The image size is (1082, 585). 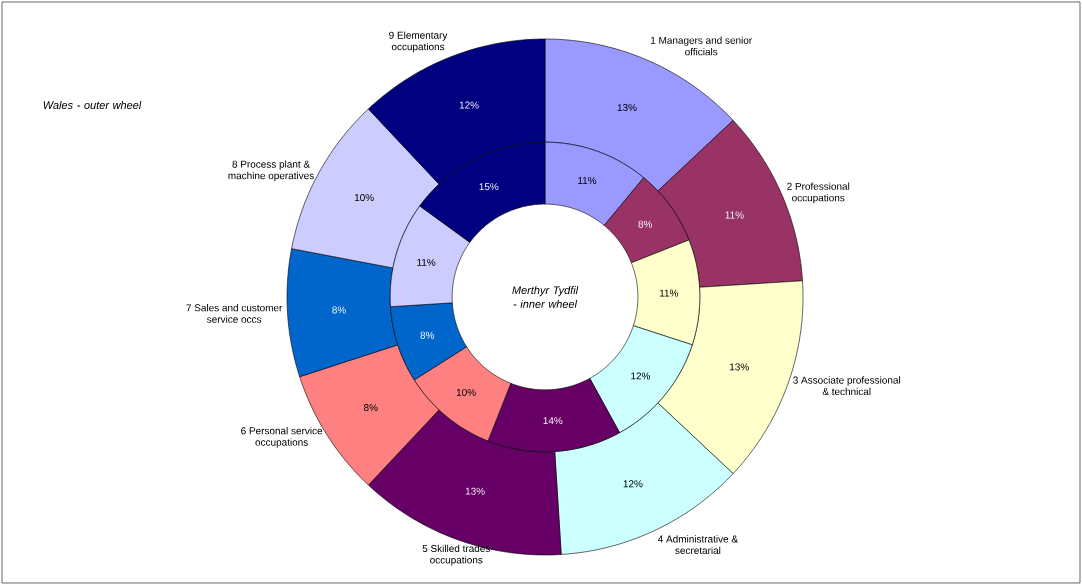 What do you see at coordinates (489, 187) in the screenshot?
I see `data-label: 15%` at bounding box center [489, 187].